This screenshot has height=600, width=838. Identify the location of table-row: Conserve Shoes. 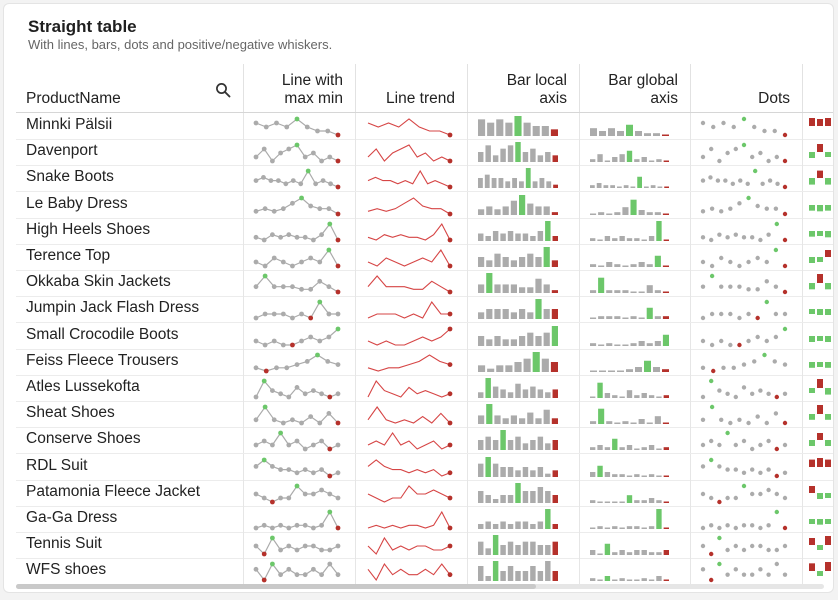
(424, 441).